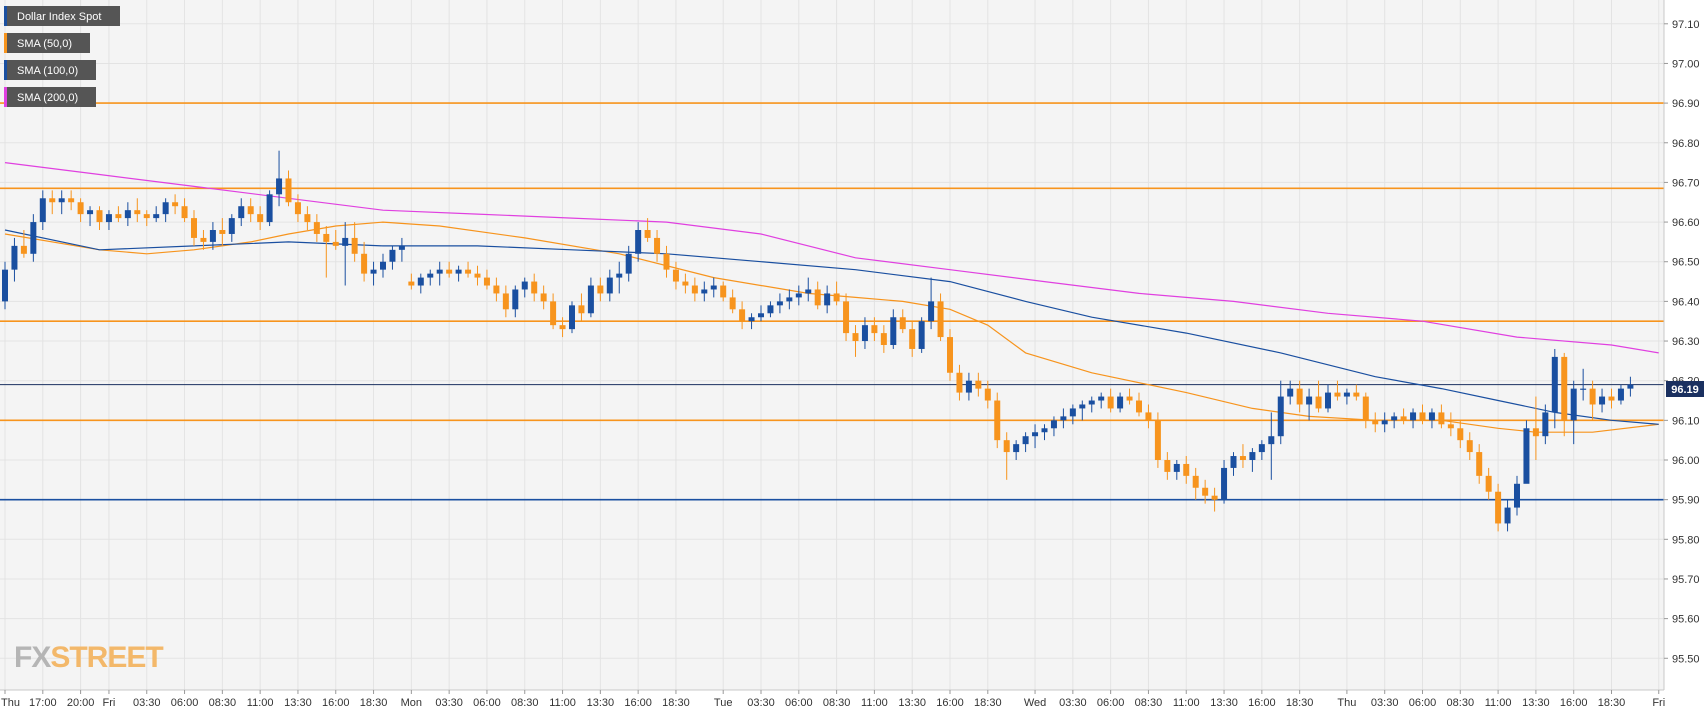 This screenshot has height=717, width=1707. I want to click on y-tick-label: 95.80, so click(1686, 540).